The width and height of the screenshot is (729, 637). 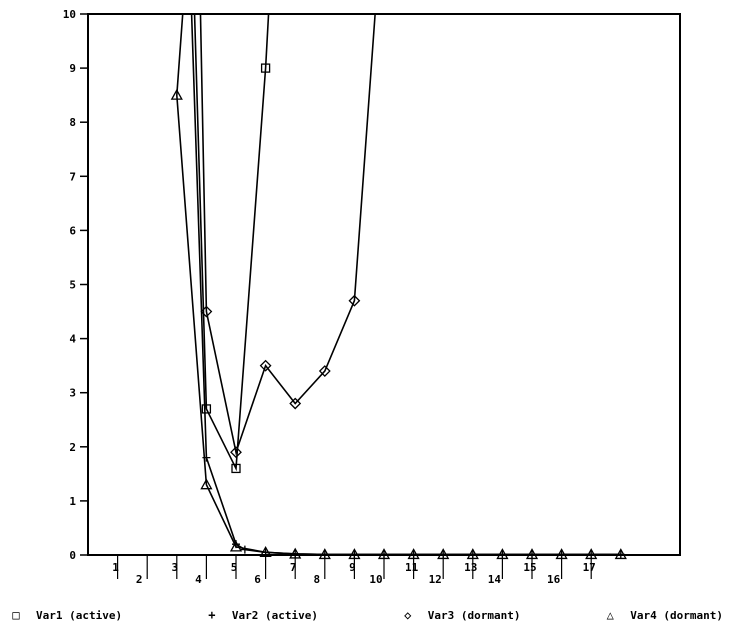 I want to click on legend-item: □ Var1 (active), so click(x=65, y=615).